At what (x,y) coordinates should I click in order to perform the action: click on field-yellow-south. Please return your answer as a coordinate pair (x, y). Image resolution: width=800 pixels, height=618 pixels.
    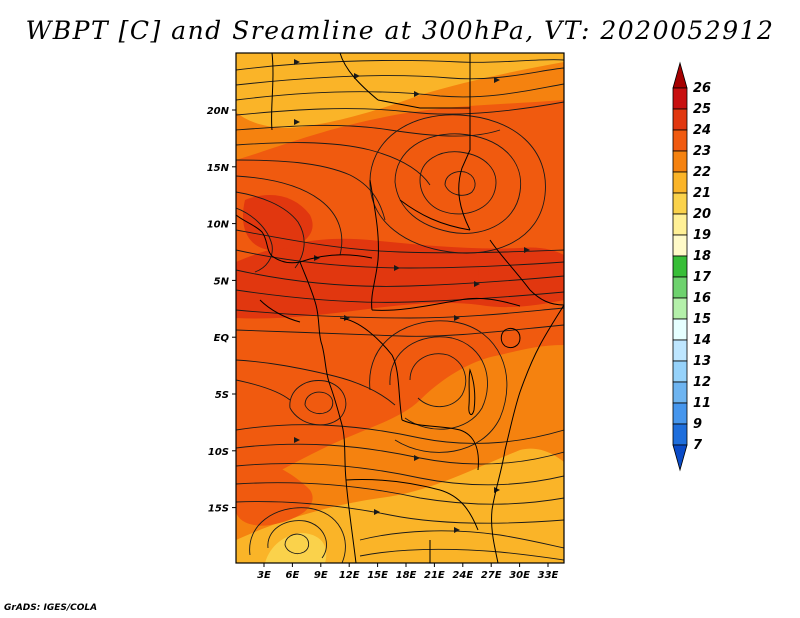
    Looking at the image, I should click on (296, 548).